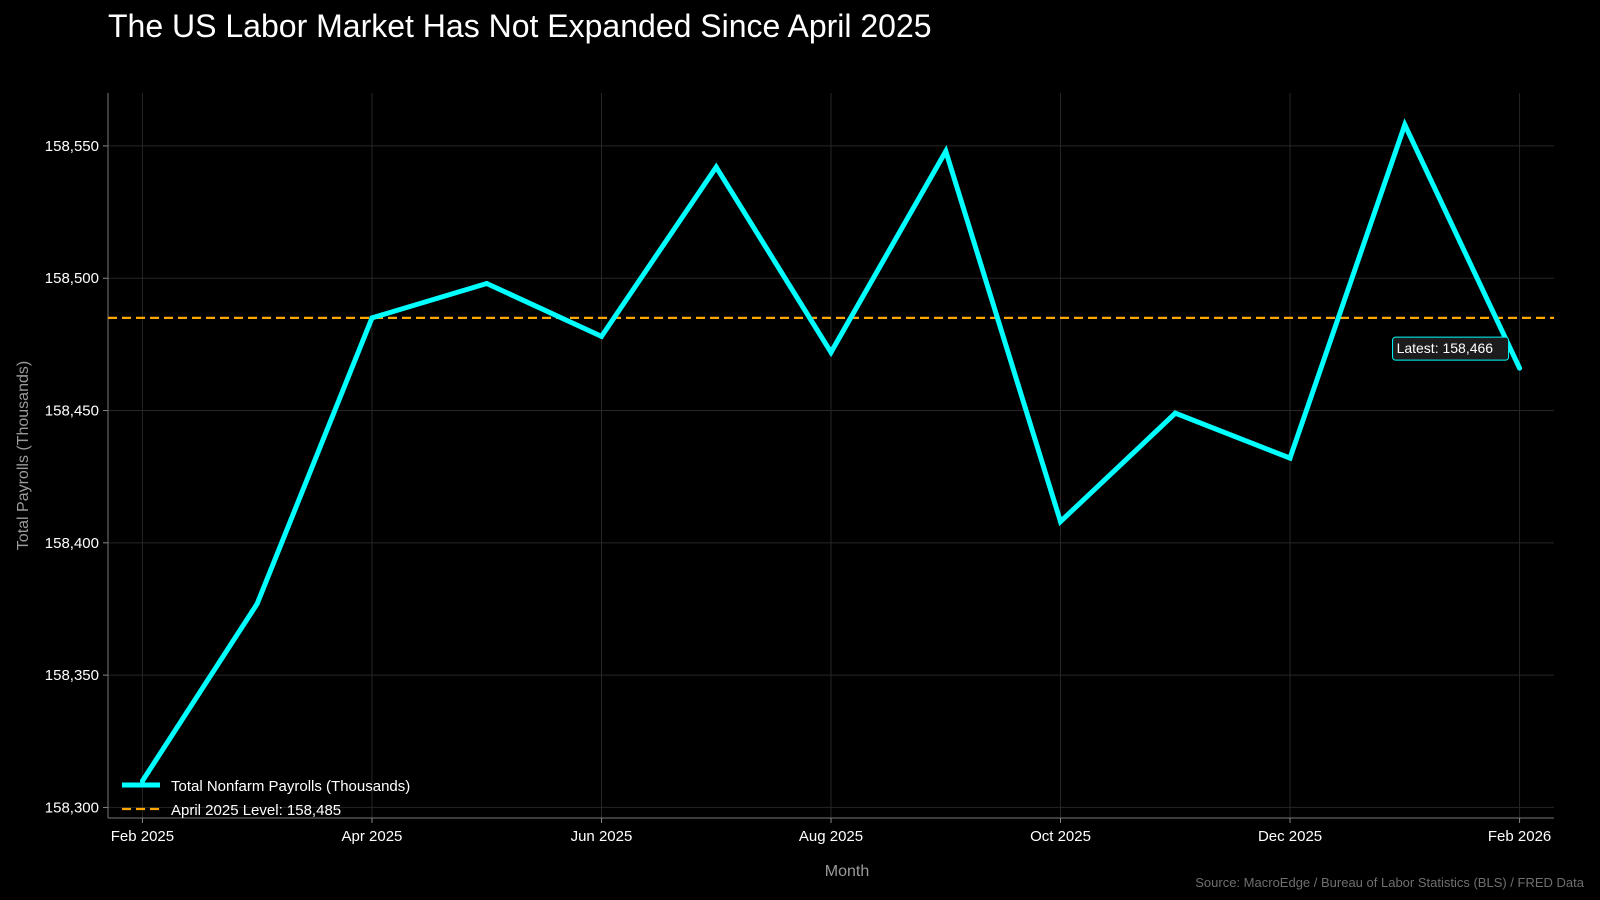  Describe the element at coordinates (23, 455) in the screenshot. I see `y-axis-label: Total Payrolls (Thousands)` at that location.